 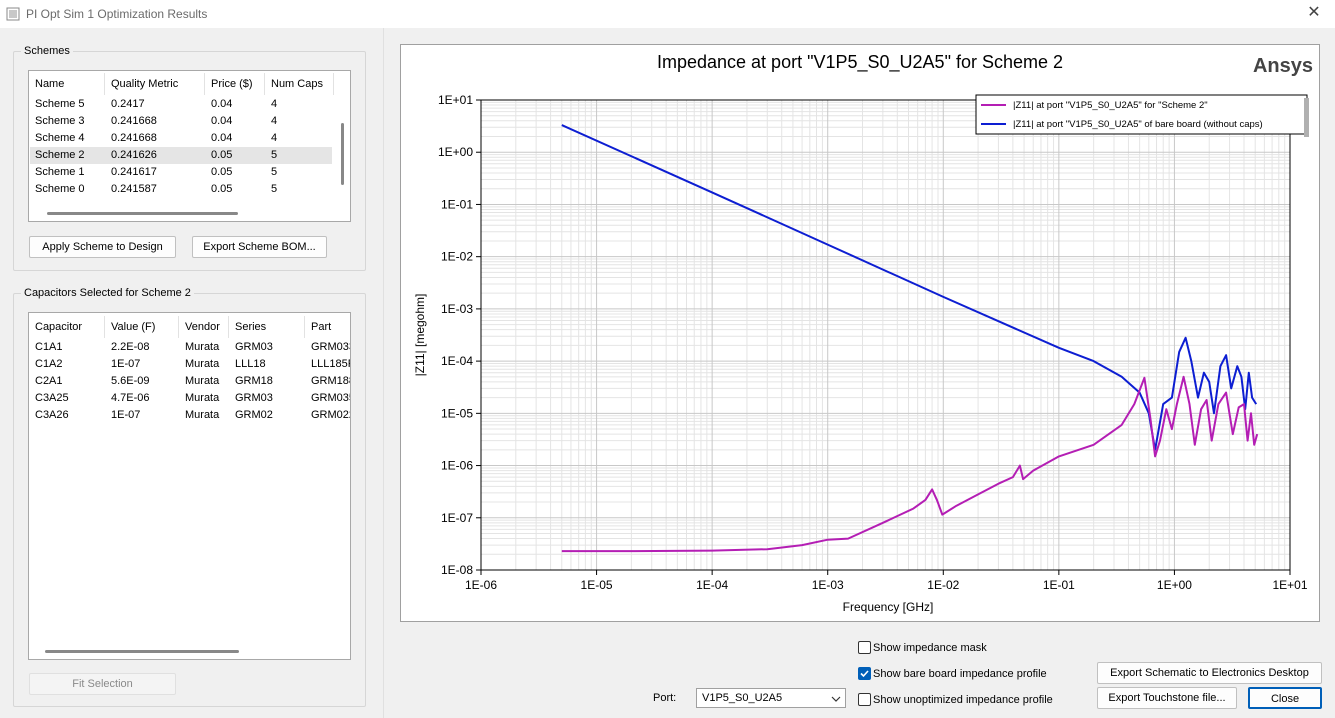 What do you see at coordinates (49, 381) in the screenshot?
I see `capacitor-cell: C2A1` at bounding box center [49, 381].